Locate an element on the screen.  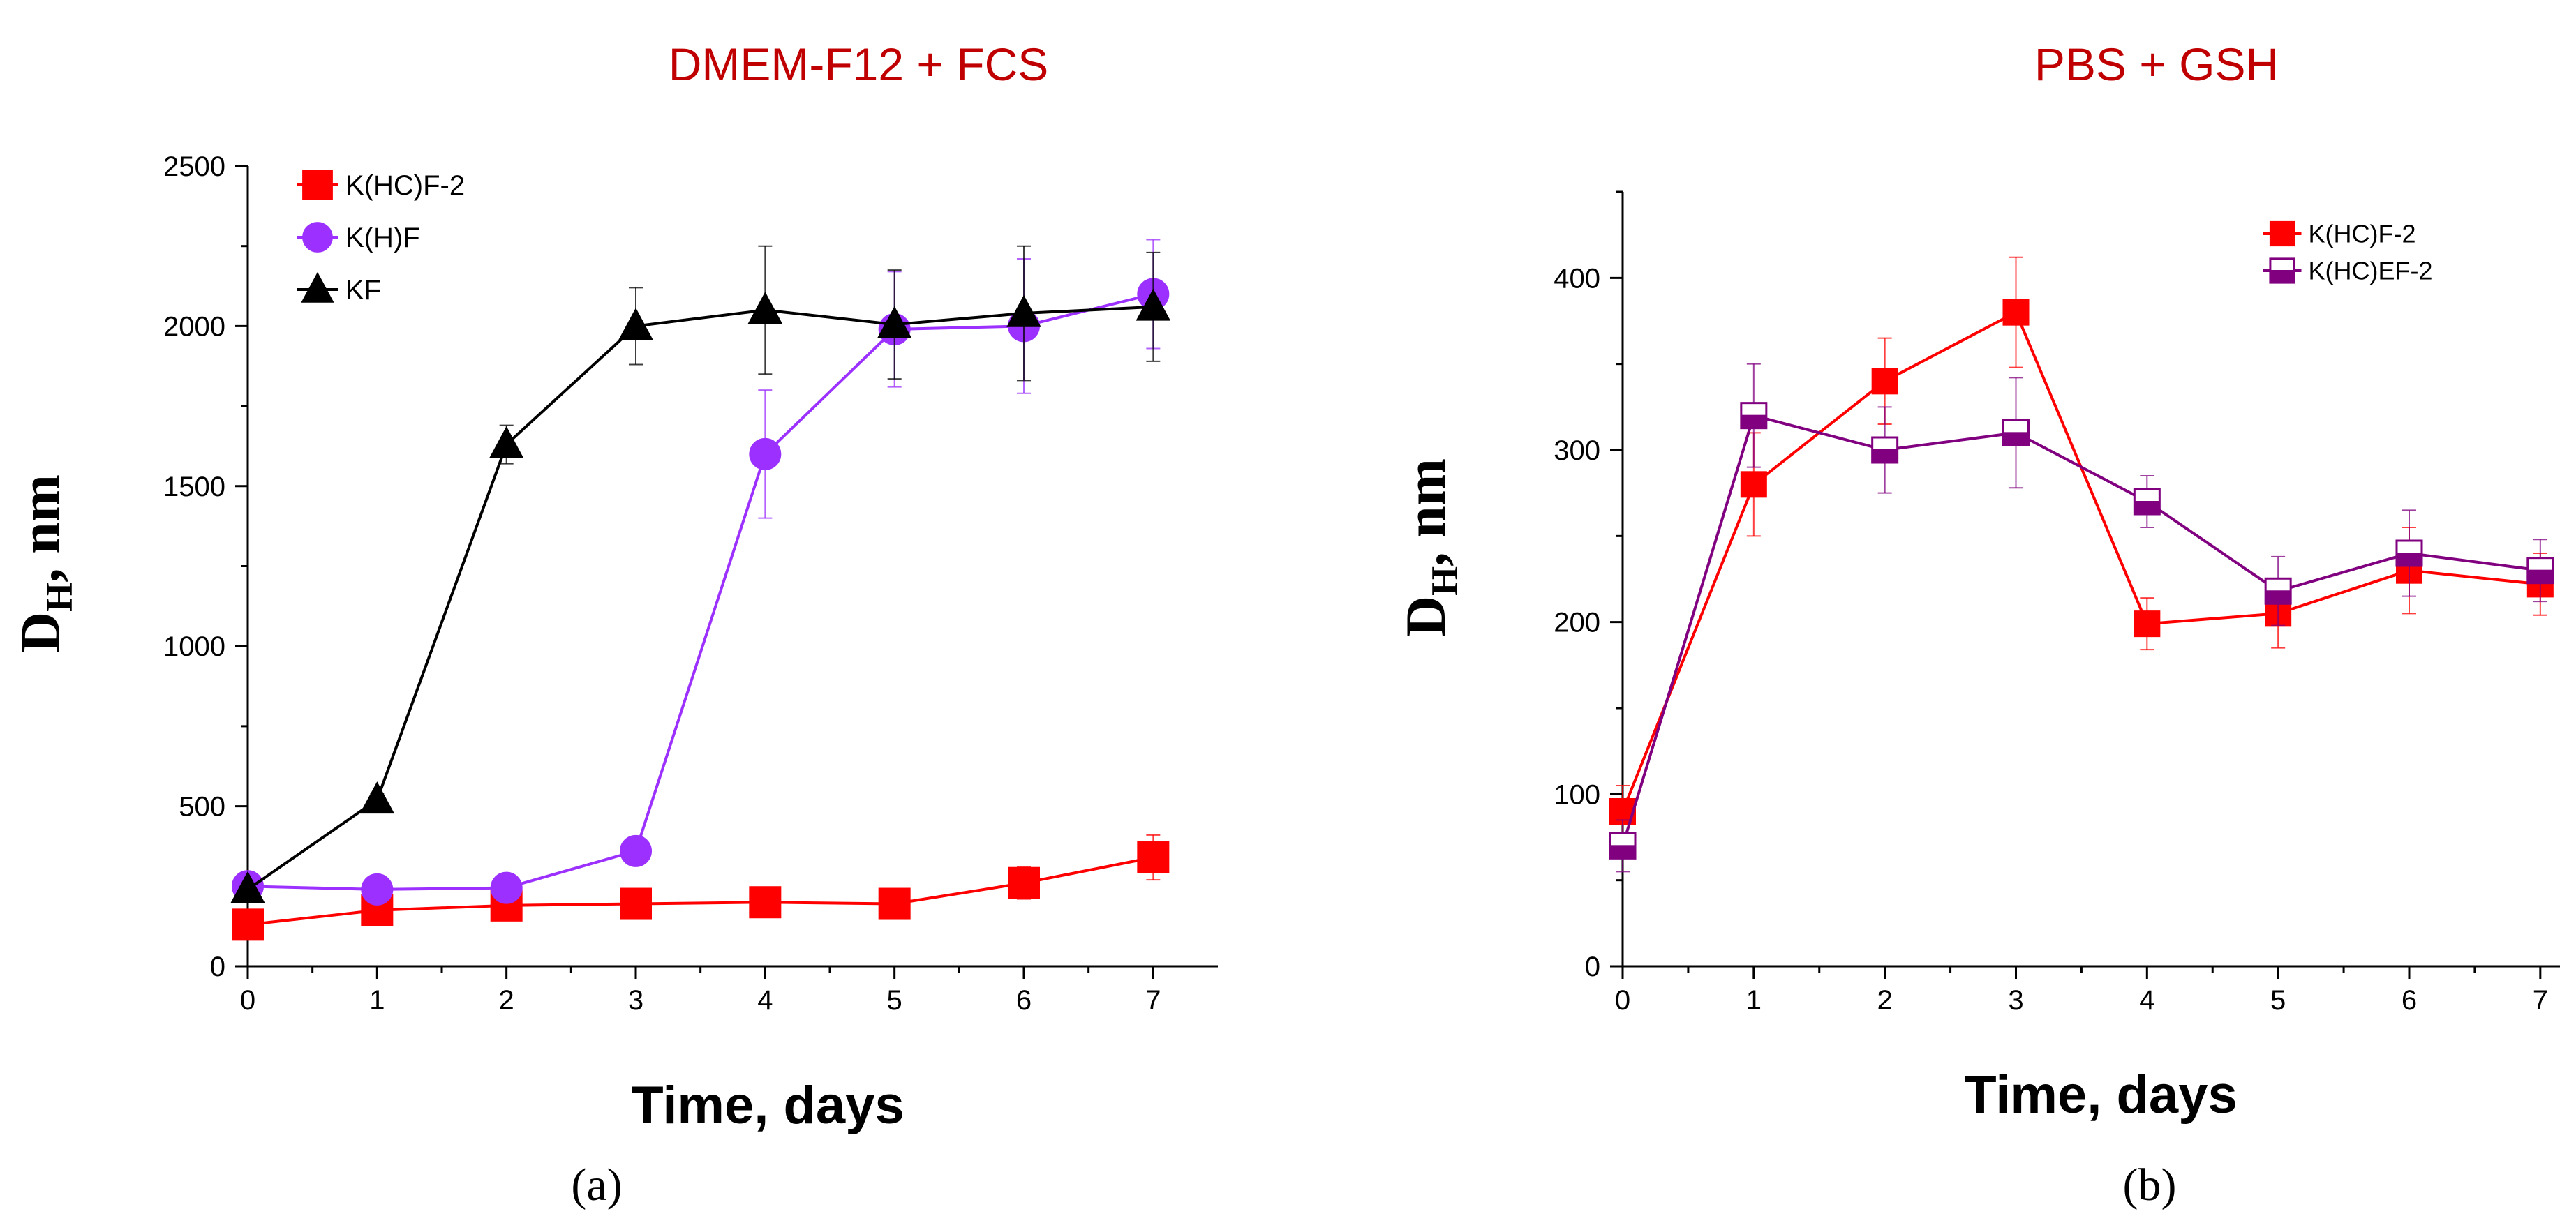
a-x-tick-label: 5 is located at coordinates (895, 1001).